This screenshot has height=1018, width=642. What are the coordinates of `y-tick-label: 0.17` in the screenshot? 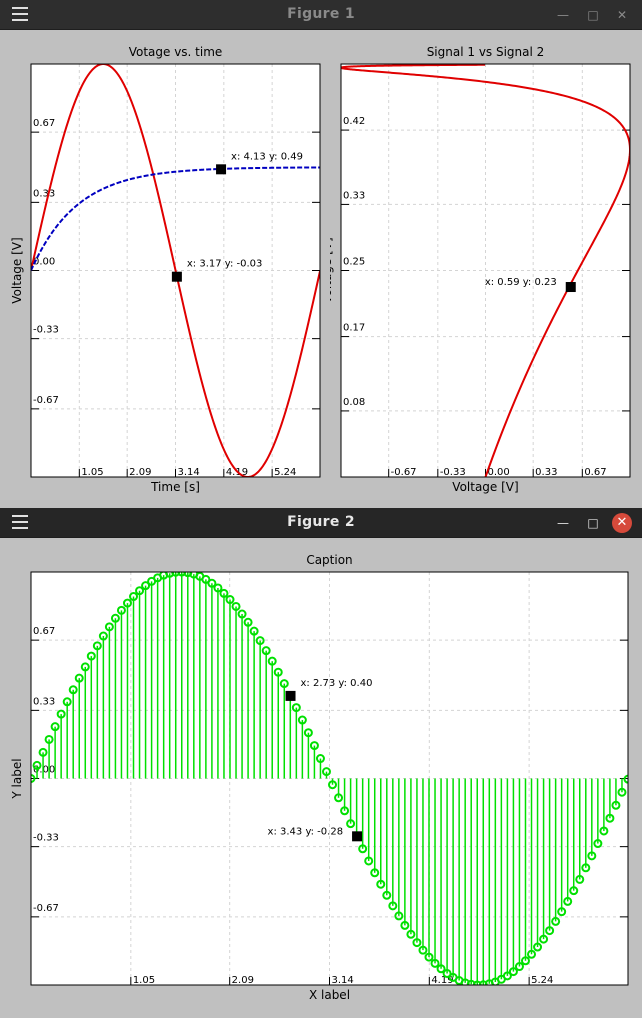 It's located at (354, 328).